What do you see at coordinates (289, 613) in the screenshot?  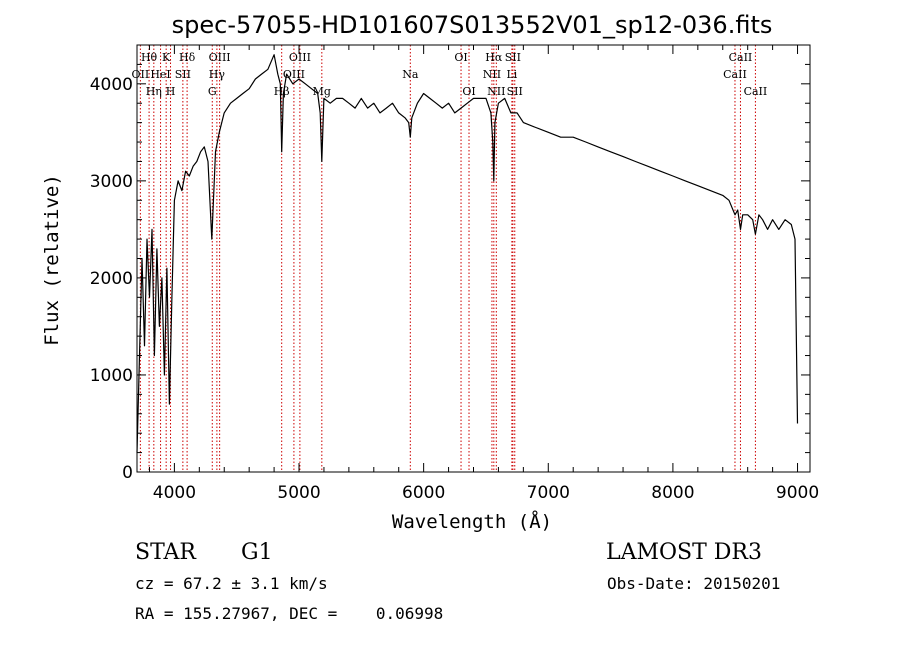 I see `coords-line: RA = 155.27967, DEC = 0.06998` at bounding box center [289, 613].